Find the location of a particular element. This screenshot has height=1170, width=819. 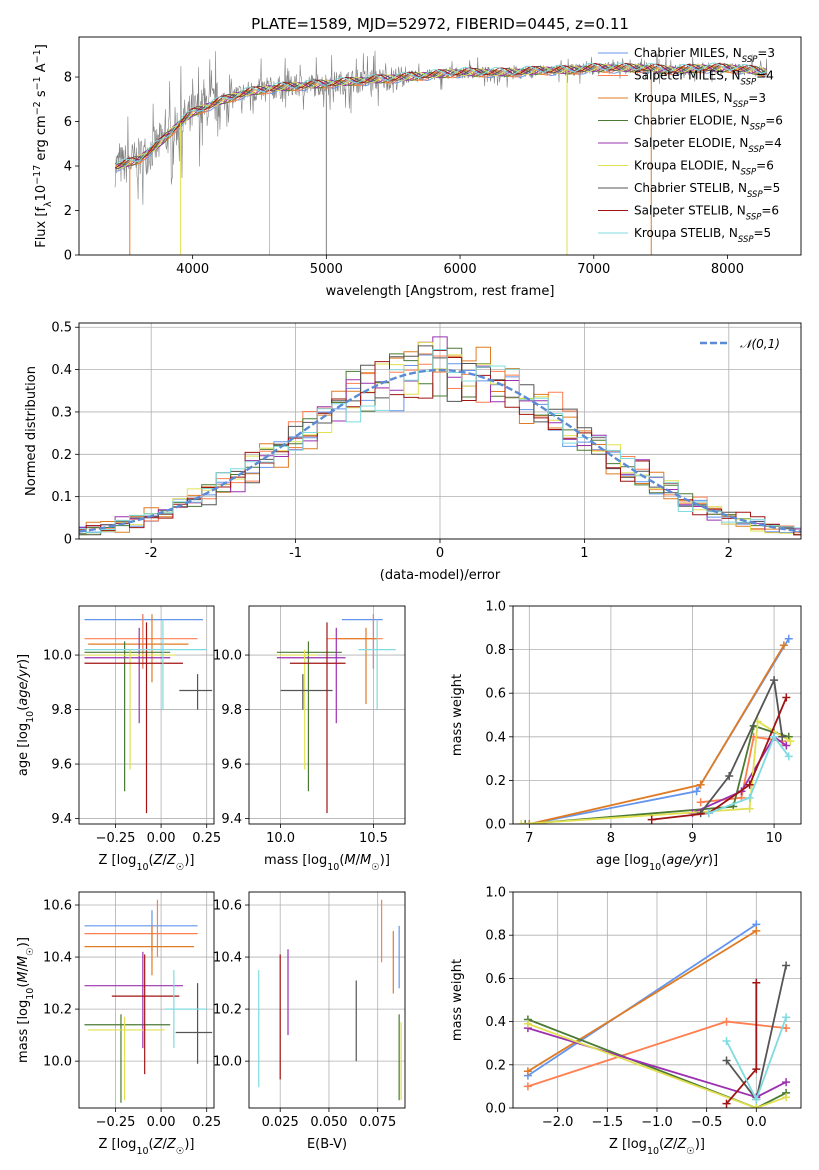

label-part: λ is located at coordinates (48, 204).